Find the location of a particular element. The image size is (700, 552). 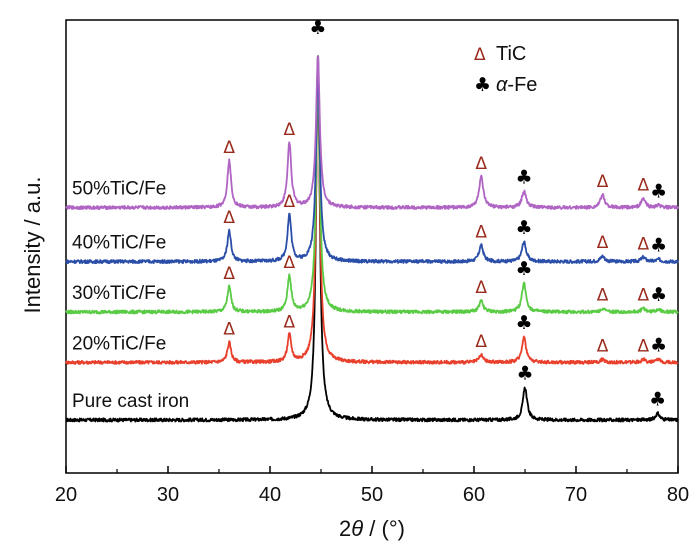

series-label-2: 30%TiC/Fe is located at coordinates (119, 293).